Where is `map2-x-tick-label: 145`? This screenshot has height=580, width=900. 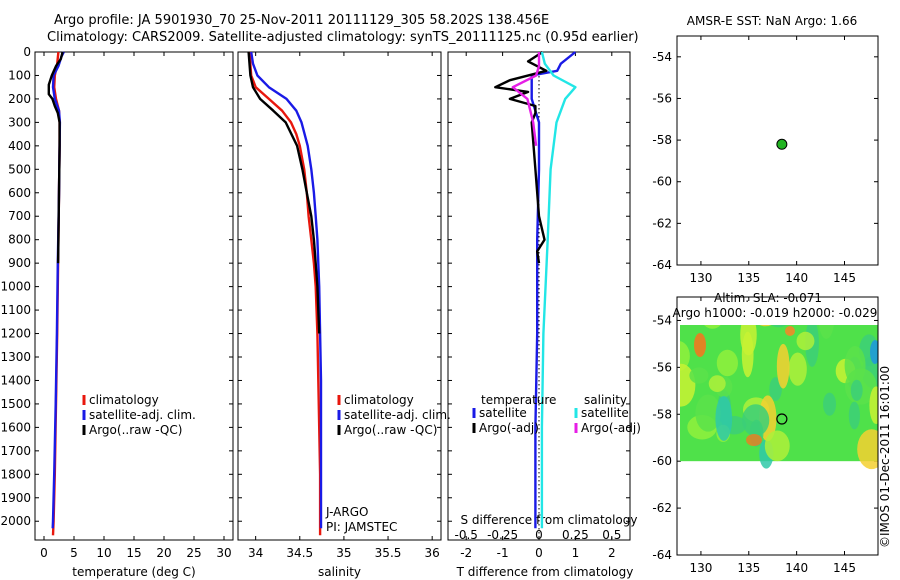
map2-x-tick-label: 145 is located at coordinates (844, 568).